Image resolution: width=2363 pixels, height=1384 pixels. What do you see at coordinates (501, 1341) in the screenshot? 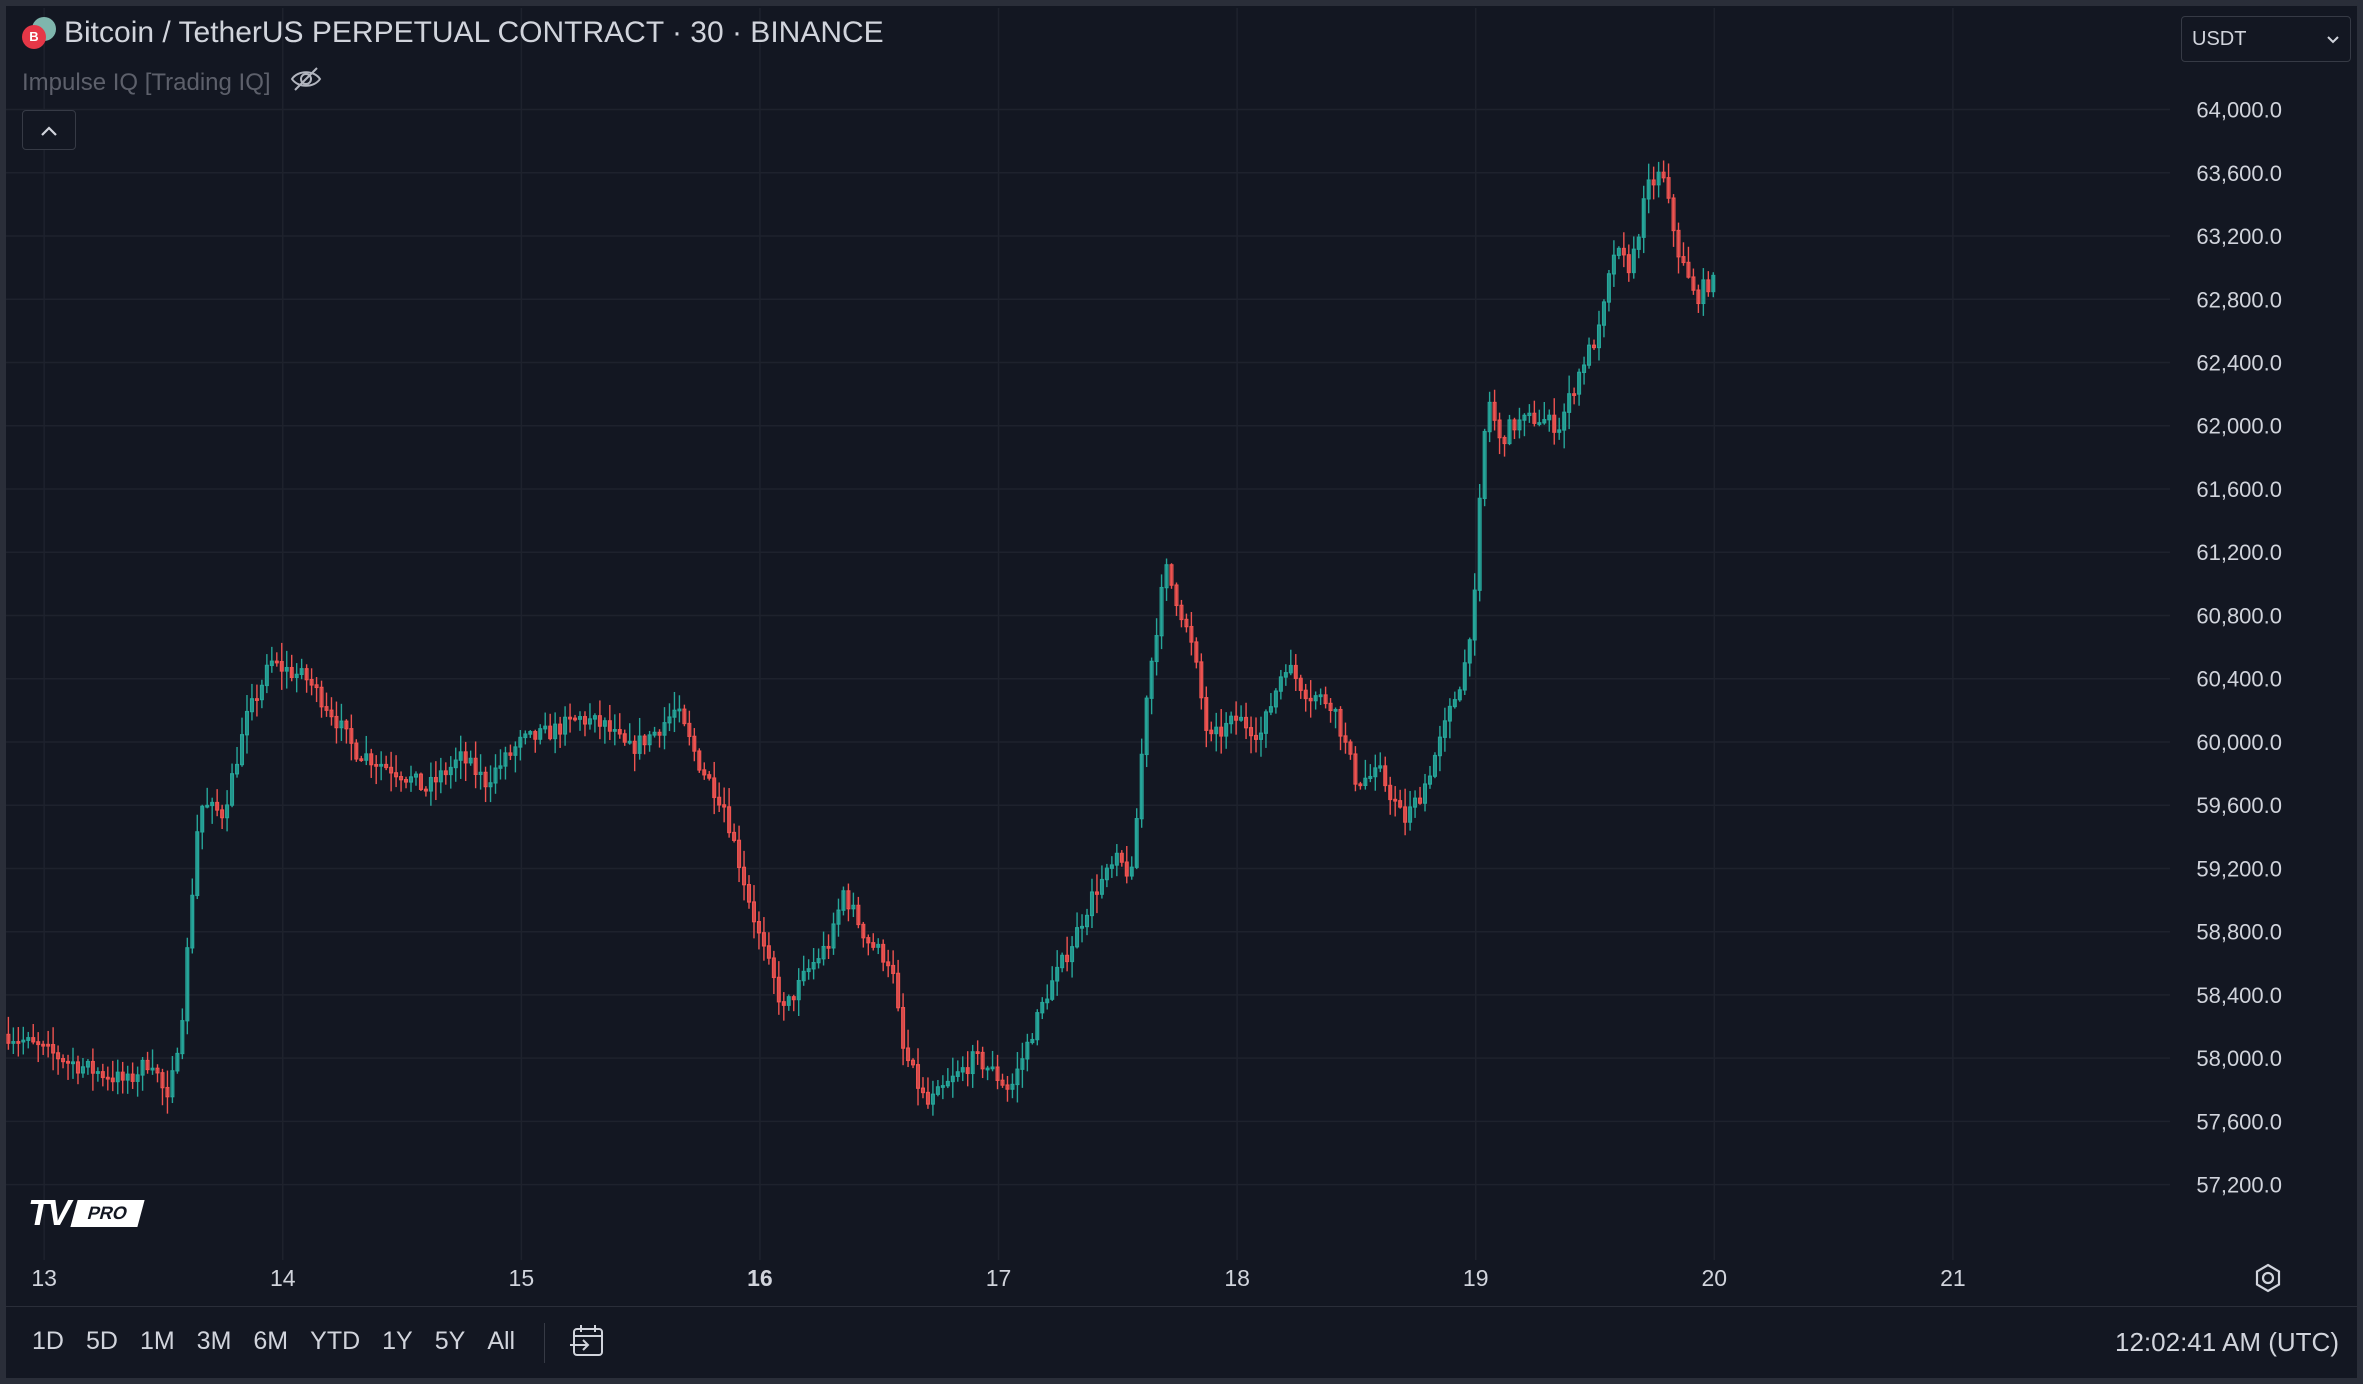
I see `range-all: All` at bounding box center [501, 1341].